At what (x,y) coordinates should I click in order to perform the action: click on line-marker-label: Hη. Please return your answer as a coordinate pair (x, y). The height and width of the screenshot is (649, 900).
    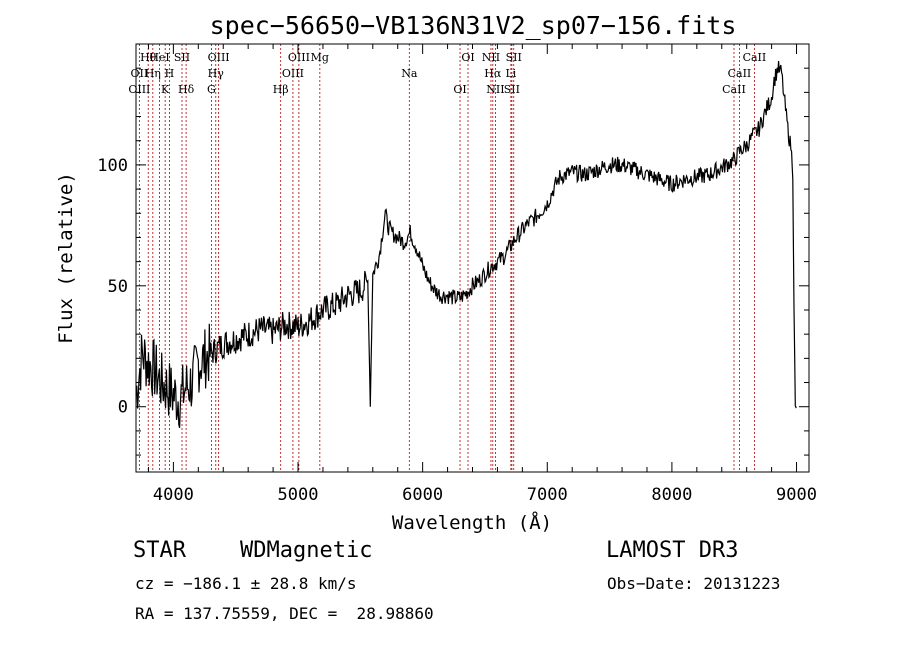
    Looking at the image, I should click on (153, 73).